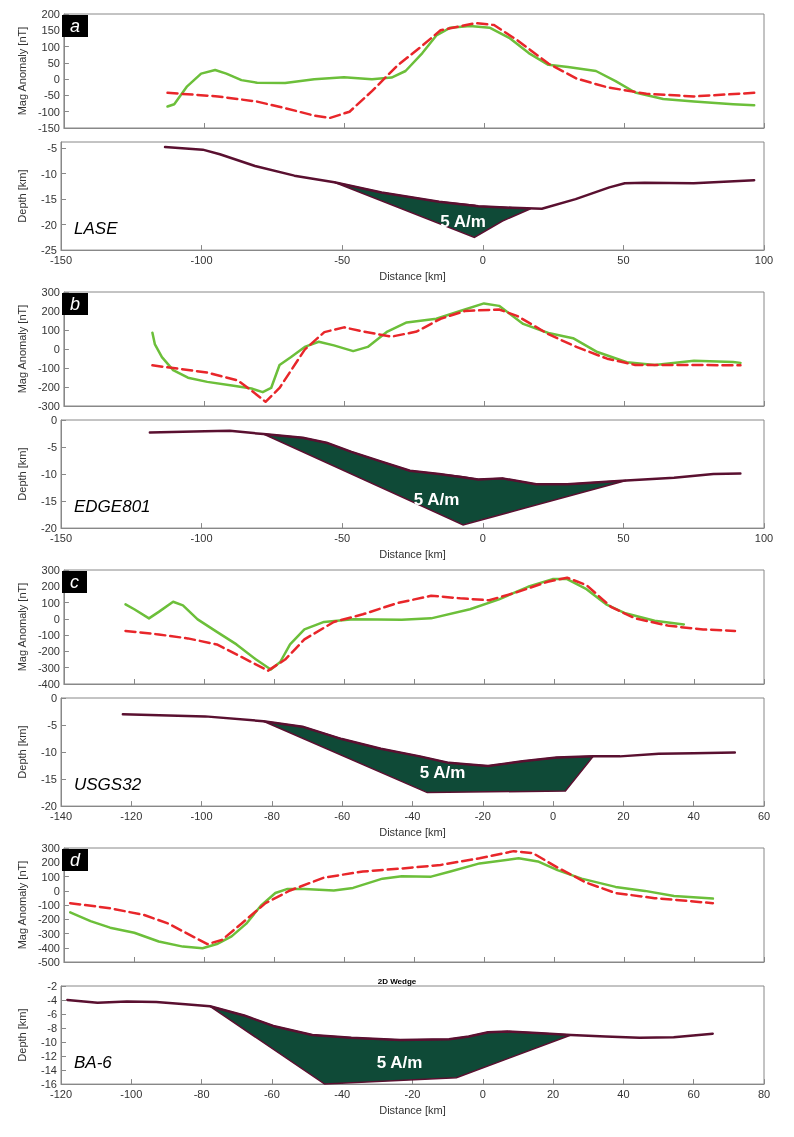 This screenshot has width=794, height=1137. Describe the element at coordinates (93, 1062) in the screenshot. I see `annotation: BA-6` at that location.